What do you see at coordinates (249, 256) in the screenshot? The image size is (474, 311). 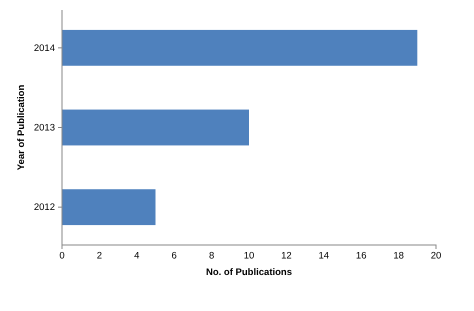 I see `x-tick-label: 10` at bounding box center [249, 256].